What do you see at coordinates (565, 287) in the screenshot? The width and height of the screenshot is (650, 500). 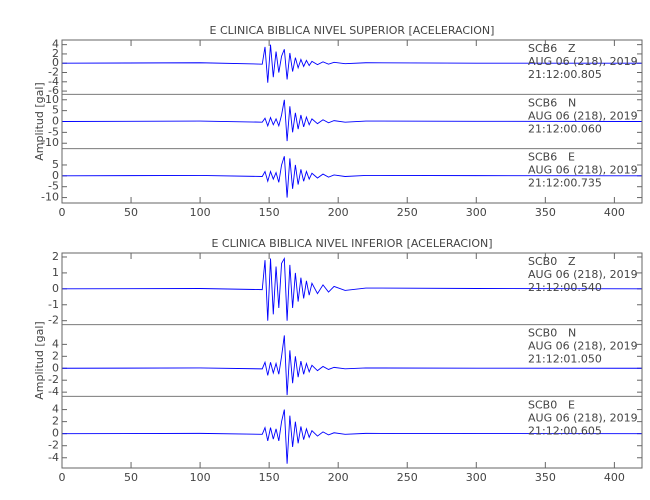 I see `time-label: 21:12:00.540` at bounding box center [565, 287].